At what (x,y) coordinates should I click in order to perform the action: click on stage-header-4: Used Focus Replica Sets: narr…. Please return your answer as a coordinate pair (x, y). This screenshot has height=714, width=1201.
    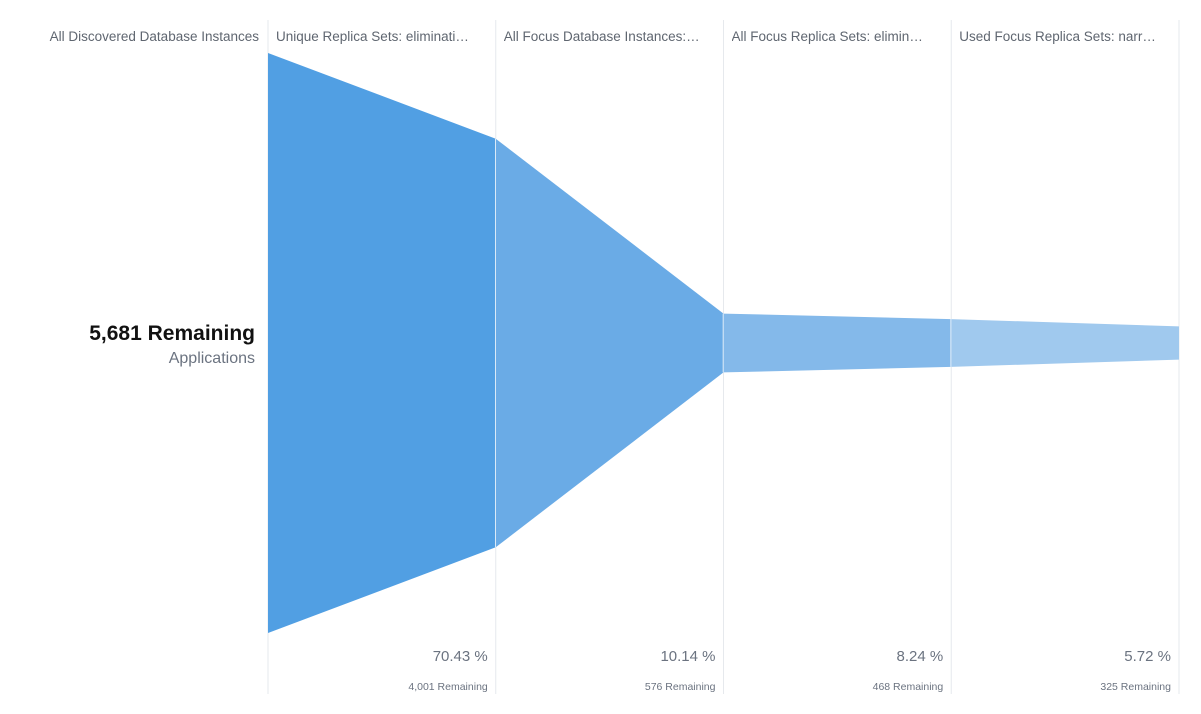
    Looking at the image, I should click on (1057, 36).